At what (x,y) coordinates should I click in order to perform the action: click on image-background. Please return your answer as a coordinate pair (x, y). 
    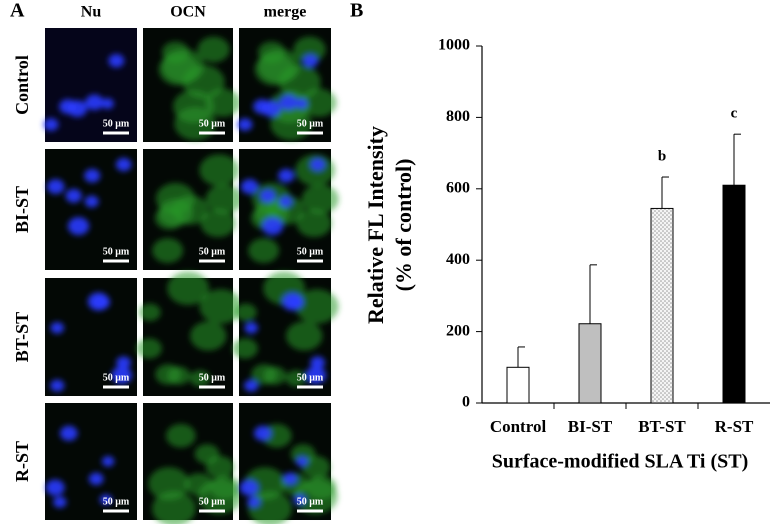
    Looking at the image, I should click on (91, 85).